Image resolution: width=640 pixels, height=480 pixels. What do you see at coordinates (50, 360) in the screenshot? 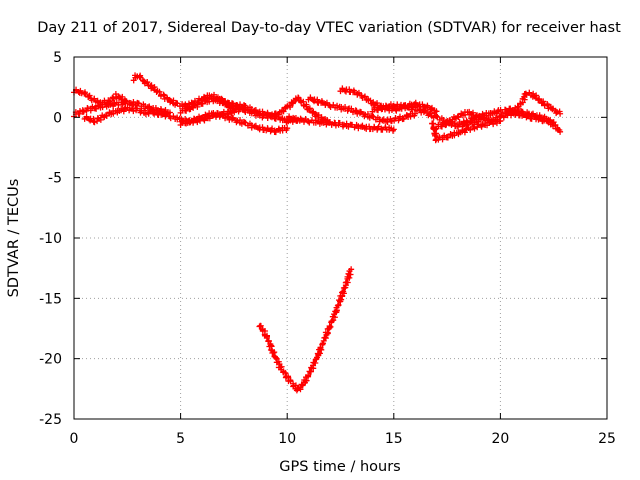
I see `y-tick-label: -20` at bounding box center [50, 360].